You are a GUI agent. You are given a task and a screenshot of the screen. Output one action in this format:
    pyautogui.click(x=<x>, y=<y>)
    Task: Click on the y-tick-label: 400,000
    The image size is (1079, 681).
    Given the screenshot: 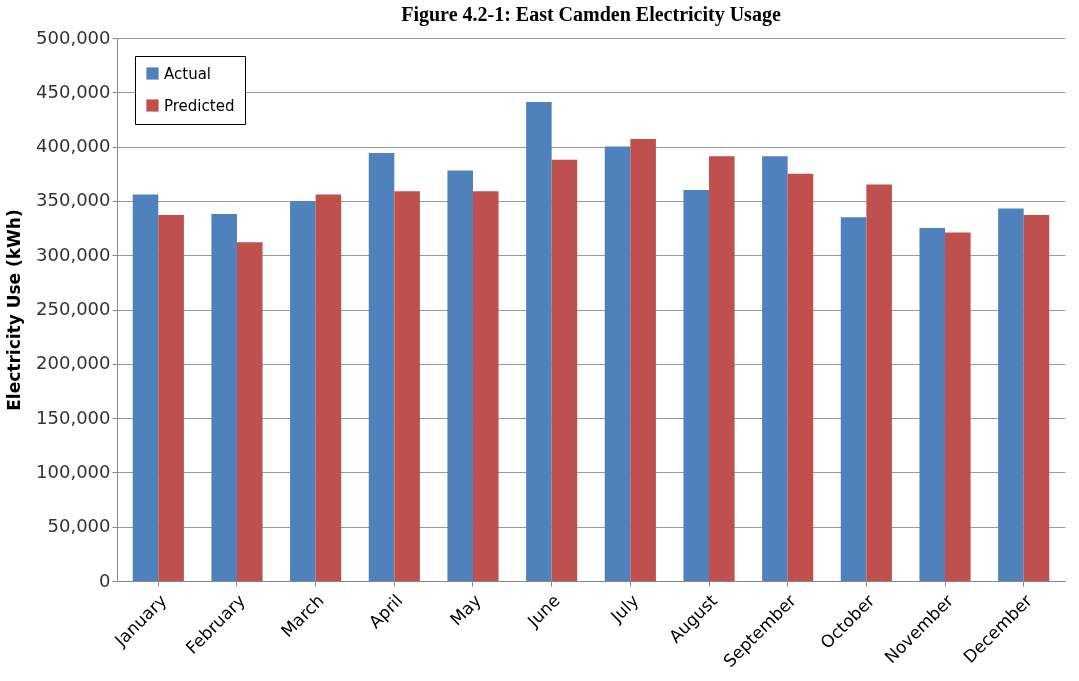 What is the action you would take?
    pyautogui.click(x=73, y=146)
    